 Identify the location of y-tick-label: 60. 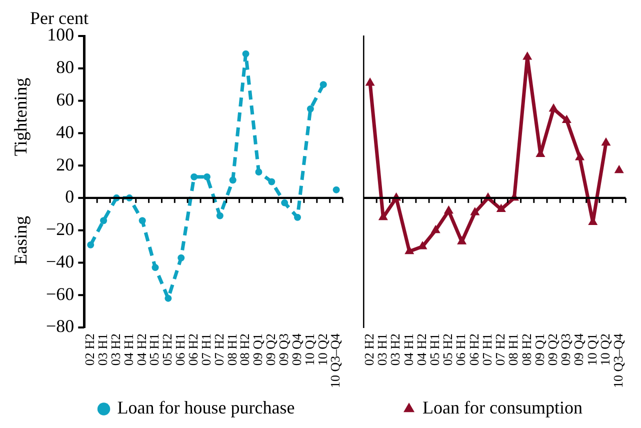
(65, 100).